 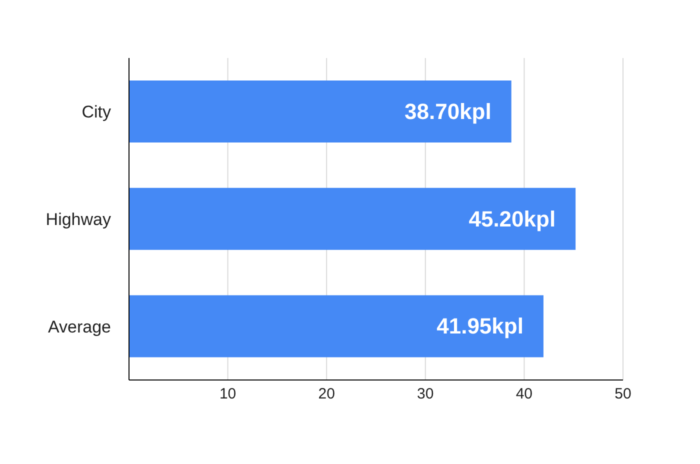 What do you see at coordinates (97, 112) in the screenshot?
I see `y-tick-label: City` at bounding box center [97, 112].